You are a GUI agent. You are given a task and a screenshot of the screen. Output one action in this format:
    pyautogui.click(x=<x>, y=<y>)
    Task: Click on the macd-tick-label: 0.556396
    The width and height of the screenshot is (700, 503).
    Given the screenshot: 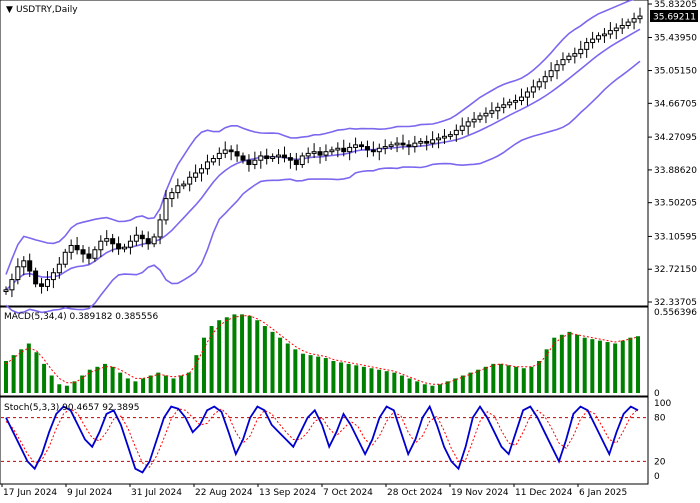 What is the action you would take?
    pyautogui.click(x=675, y=313)
    